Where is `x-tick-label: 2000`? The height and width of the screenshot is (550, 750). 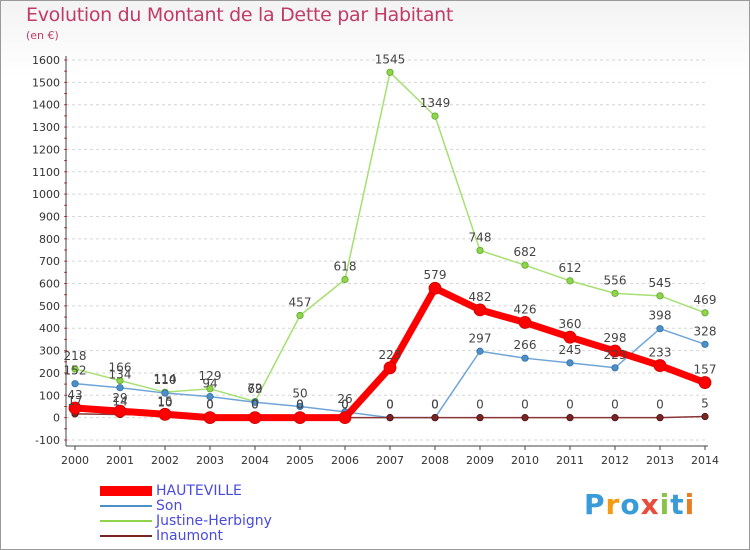 x-tick-label: 2000 is located at coordinates (75, 460).